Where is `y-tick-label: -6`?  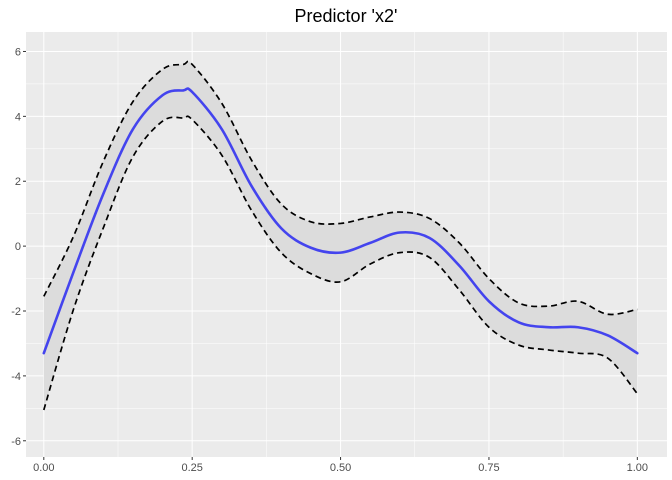
y-tick-label: -6 is located at coordinates (16, 442).